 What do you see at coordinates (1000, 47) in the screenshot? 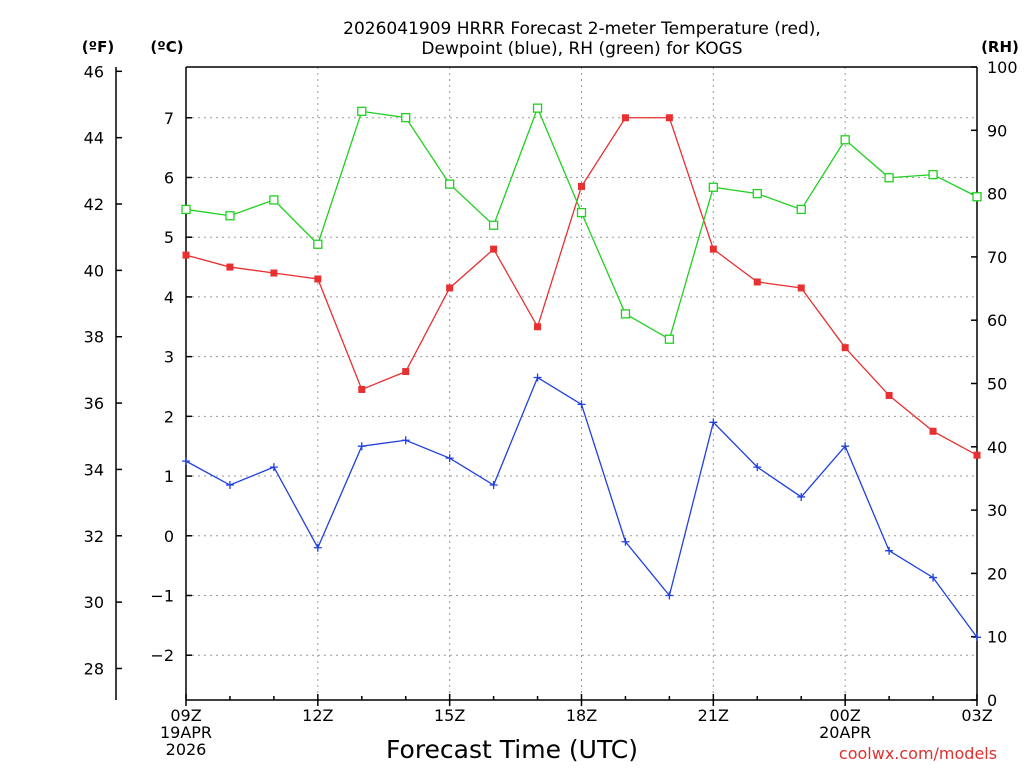
I see `unit-rh: (RH)` at bounding box center [1000, 47].